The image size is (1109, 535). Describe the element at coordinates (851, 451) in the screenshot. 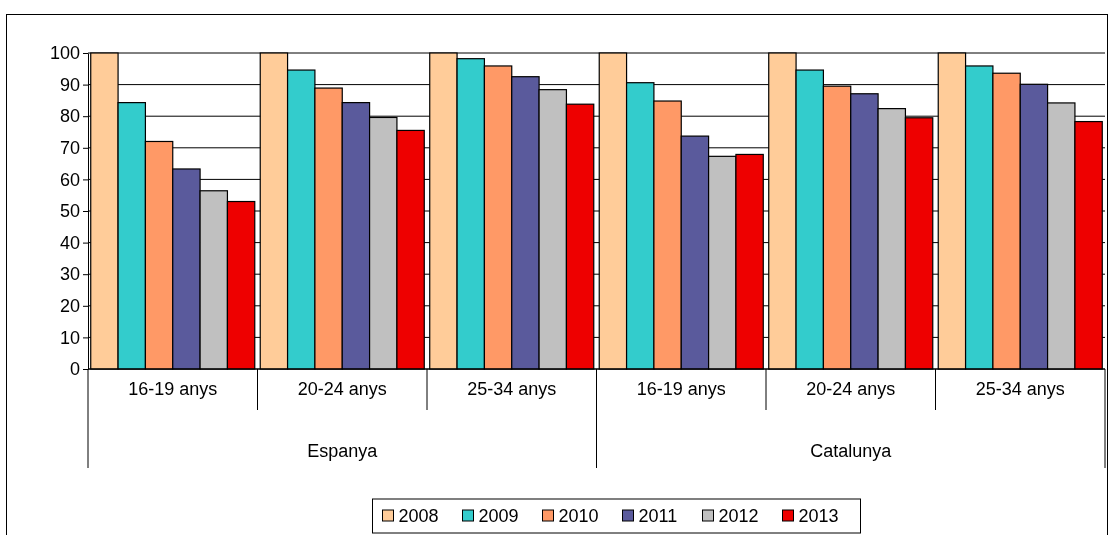

I see `text: Catalunya` at that location.